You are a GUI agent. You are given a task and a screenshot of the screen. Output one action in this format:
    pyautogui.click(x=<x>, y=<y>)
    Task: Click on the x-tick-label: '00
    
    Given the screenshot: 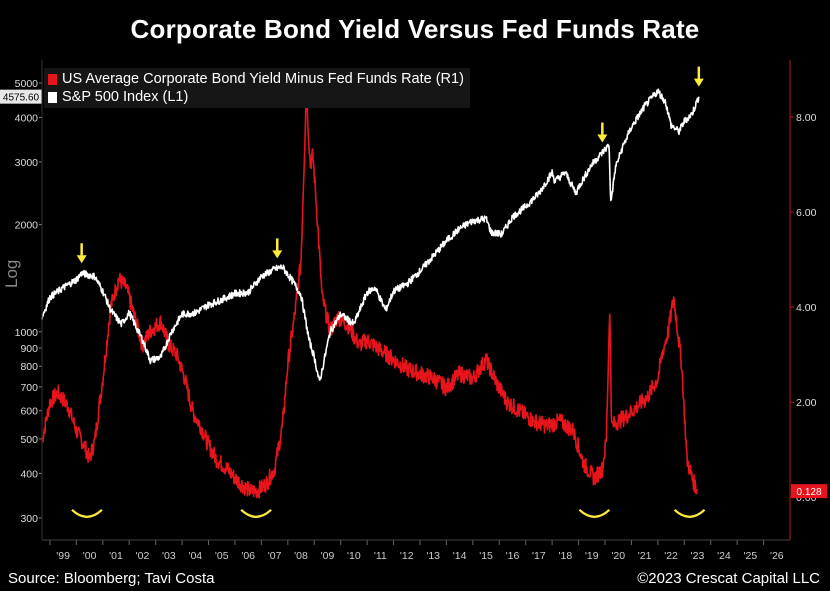 What is the action you would take?
    pyautogui.click(x=90, y=556)
    